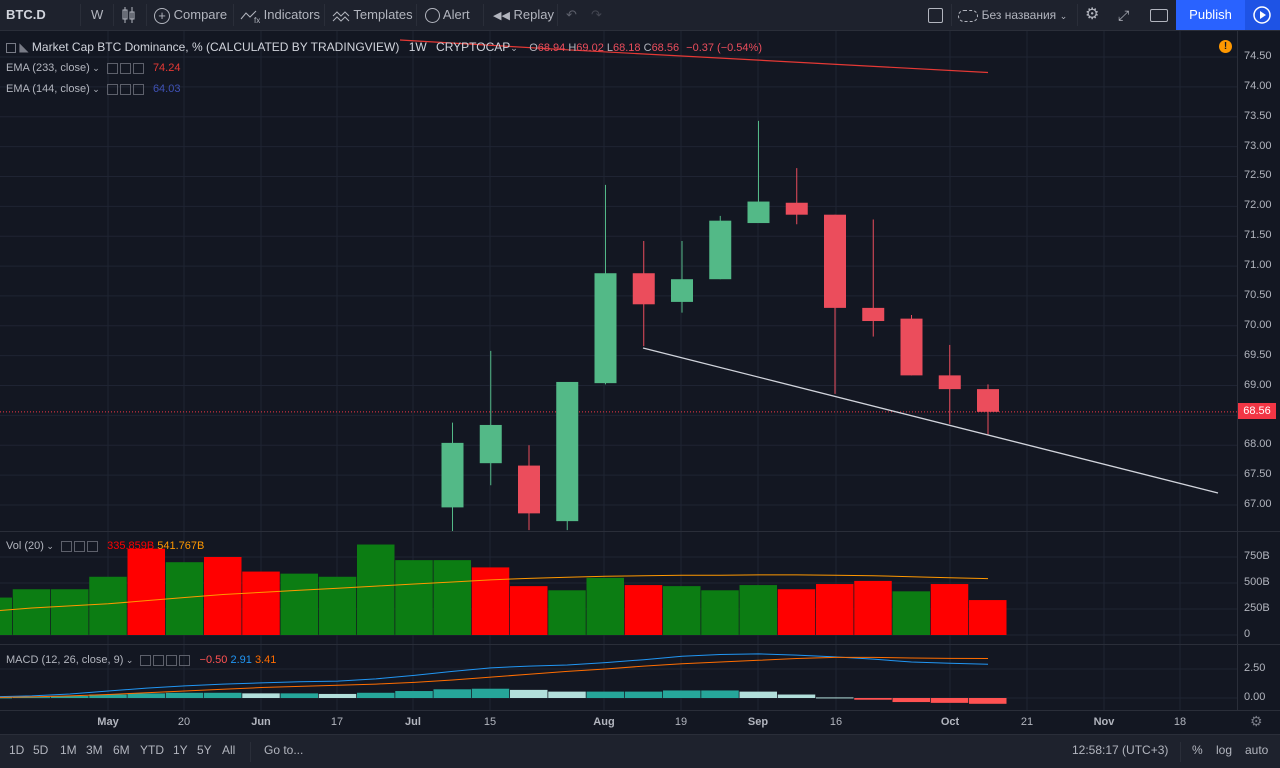  I want to click on collapse-icon, so click(11, 47).